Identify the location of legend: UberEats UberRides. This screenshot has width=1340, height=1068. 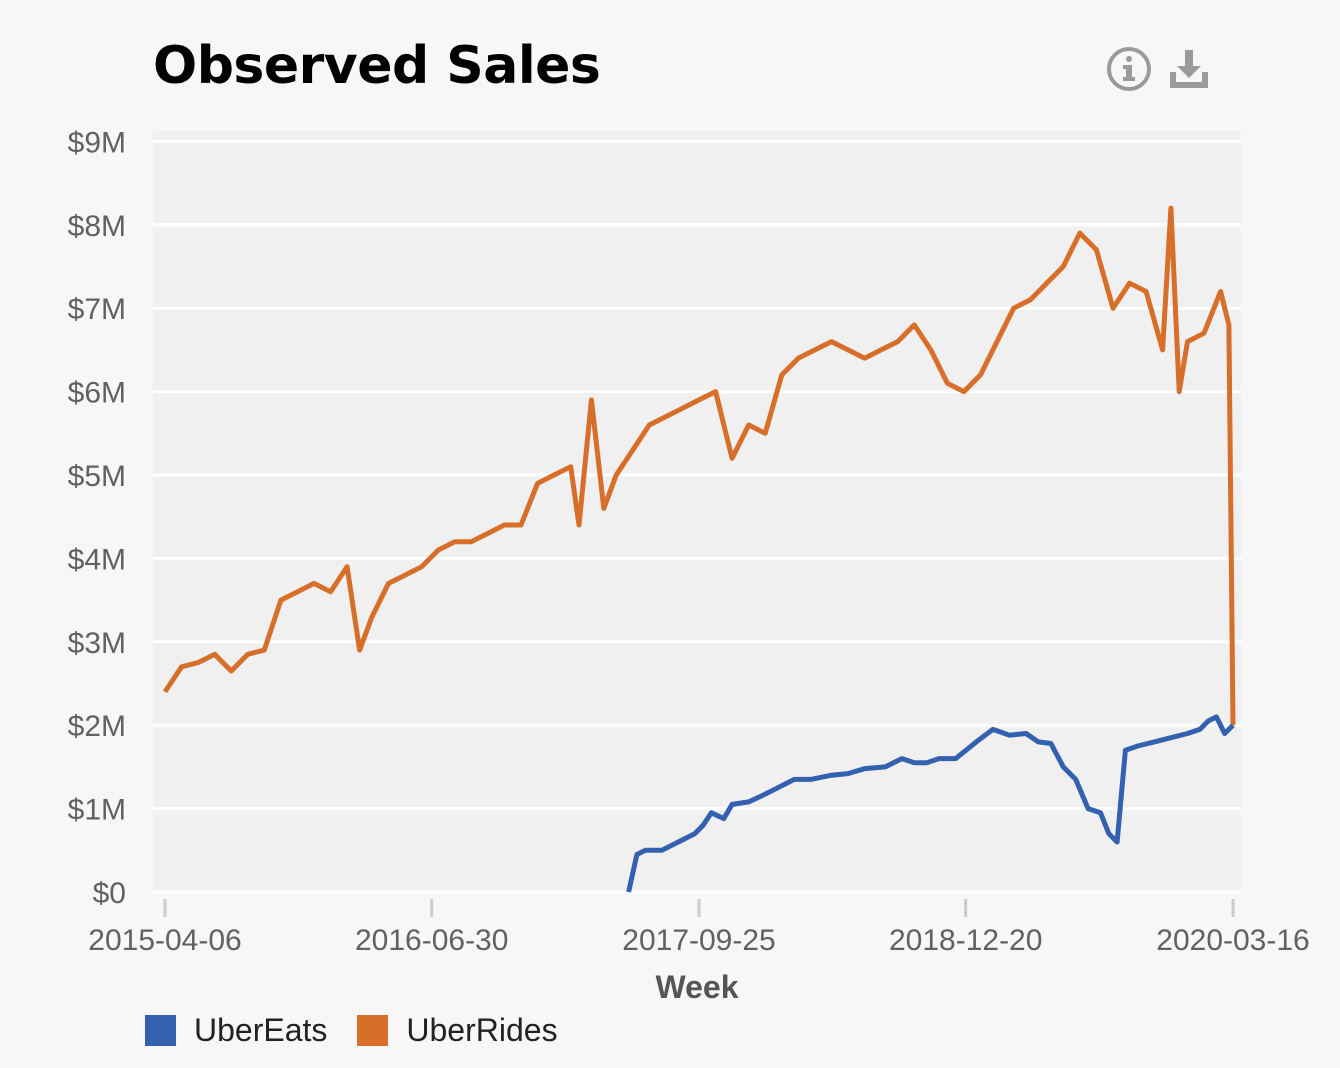
(366, 1030).